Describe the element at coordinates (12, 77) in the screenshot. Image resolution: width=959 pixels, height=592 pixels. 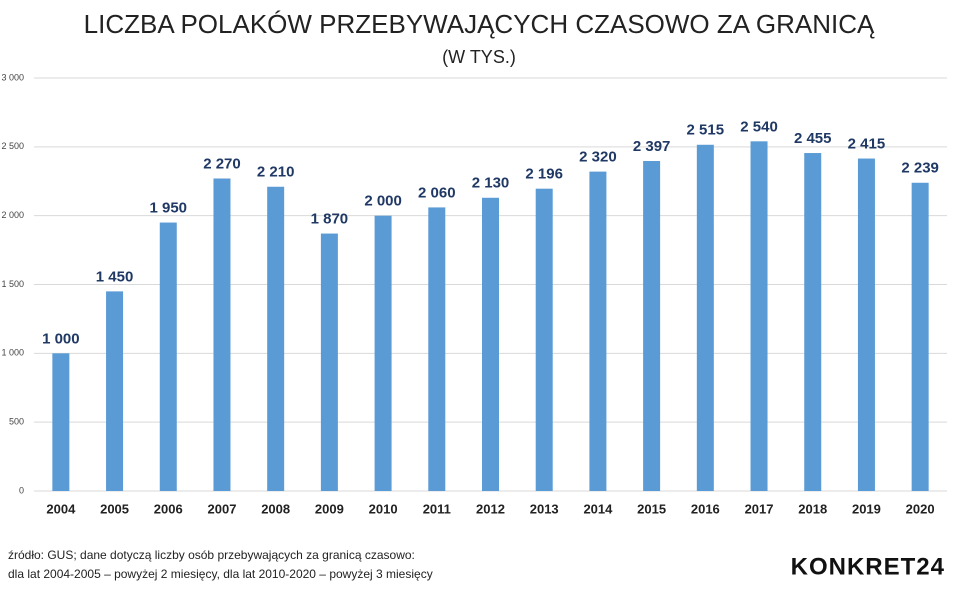
I see `y-tick-label: 3 000` at that location.